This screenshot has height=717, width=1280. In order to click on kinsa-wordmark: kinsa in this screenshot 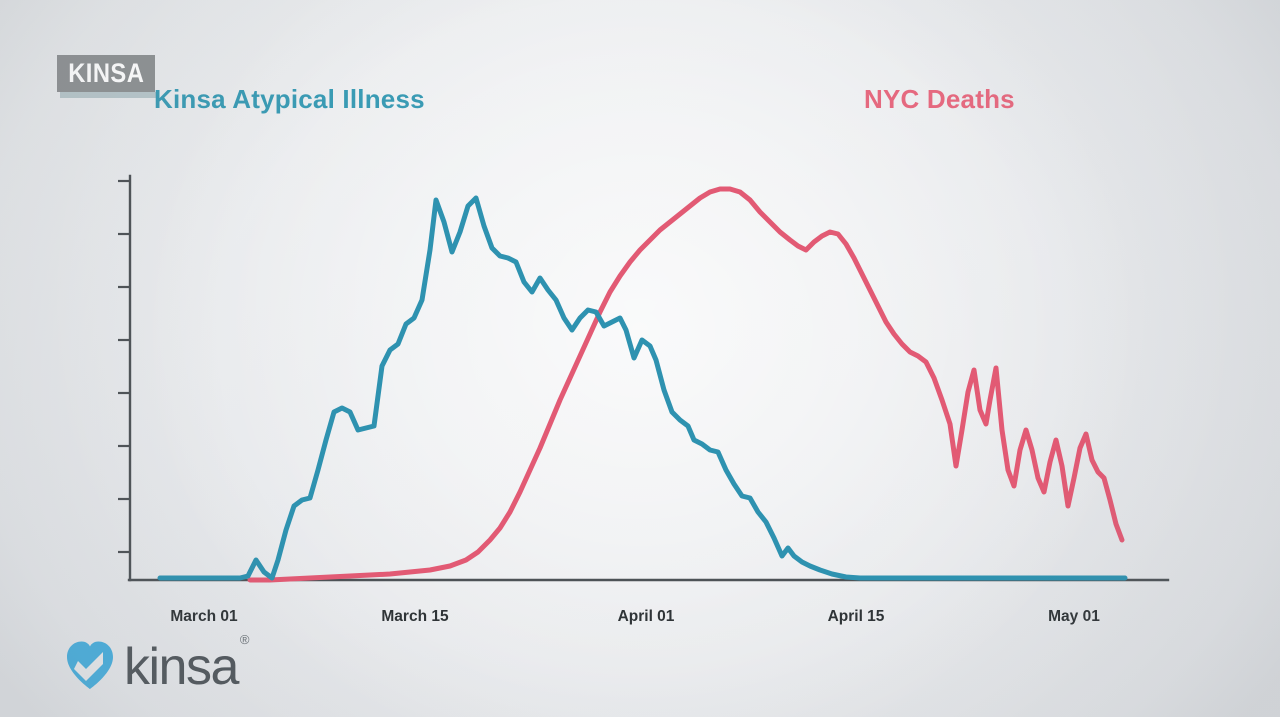, I will do `click(181, 667)`.